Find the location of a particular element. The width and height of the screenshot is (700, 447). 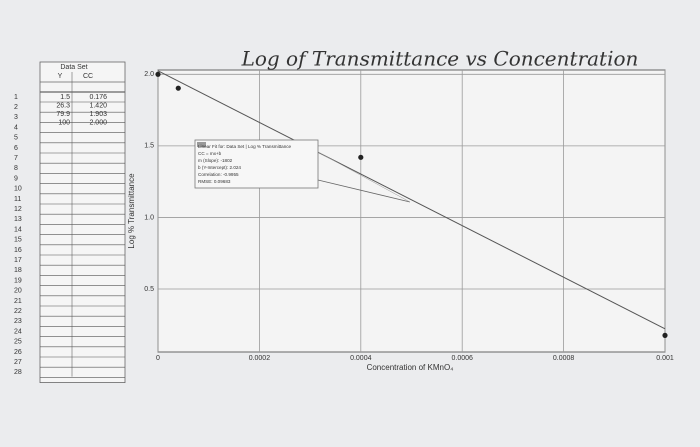

row-number: 19 is located at coordinates (18, 280).